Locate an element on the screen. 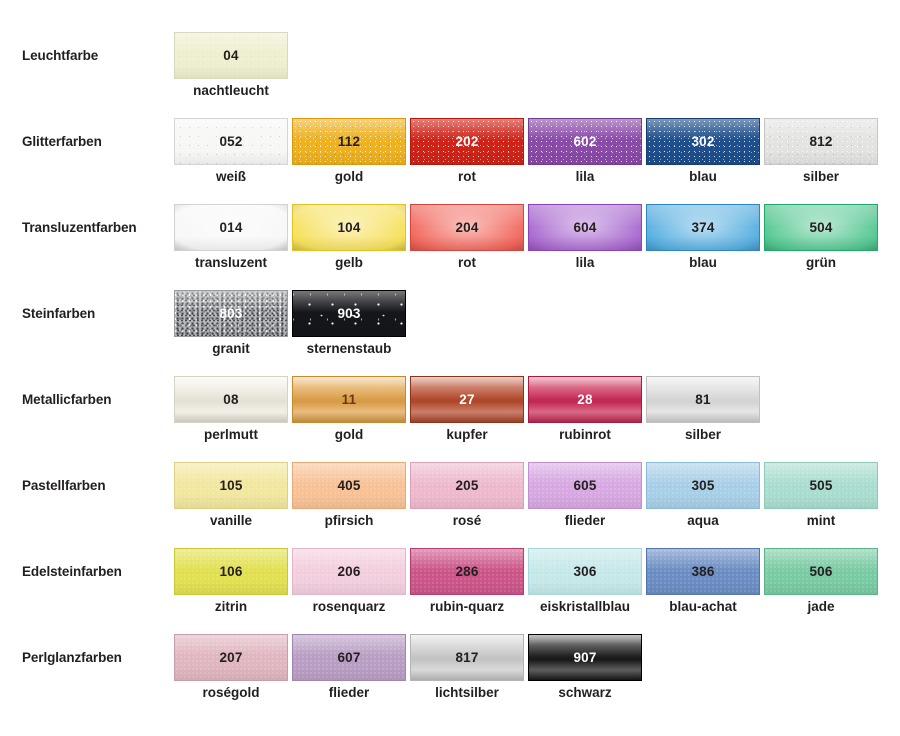 Image resolution: width=900 pixels, height=736 pixels. color-swatch: 305 is located at coordinates (703, 485).